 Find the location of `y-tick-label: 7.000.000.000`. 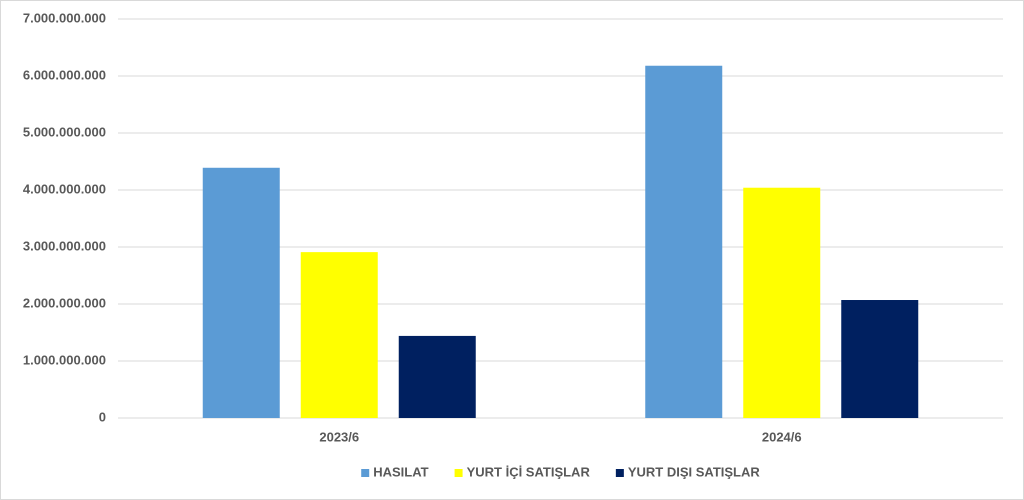

y-tick-label: 7.000.000.000 is located at coordinates (64, 17).